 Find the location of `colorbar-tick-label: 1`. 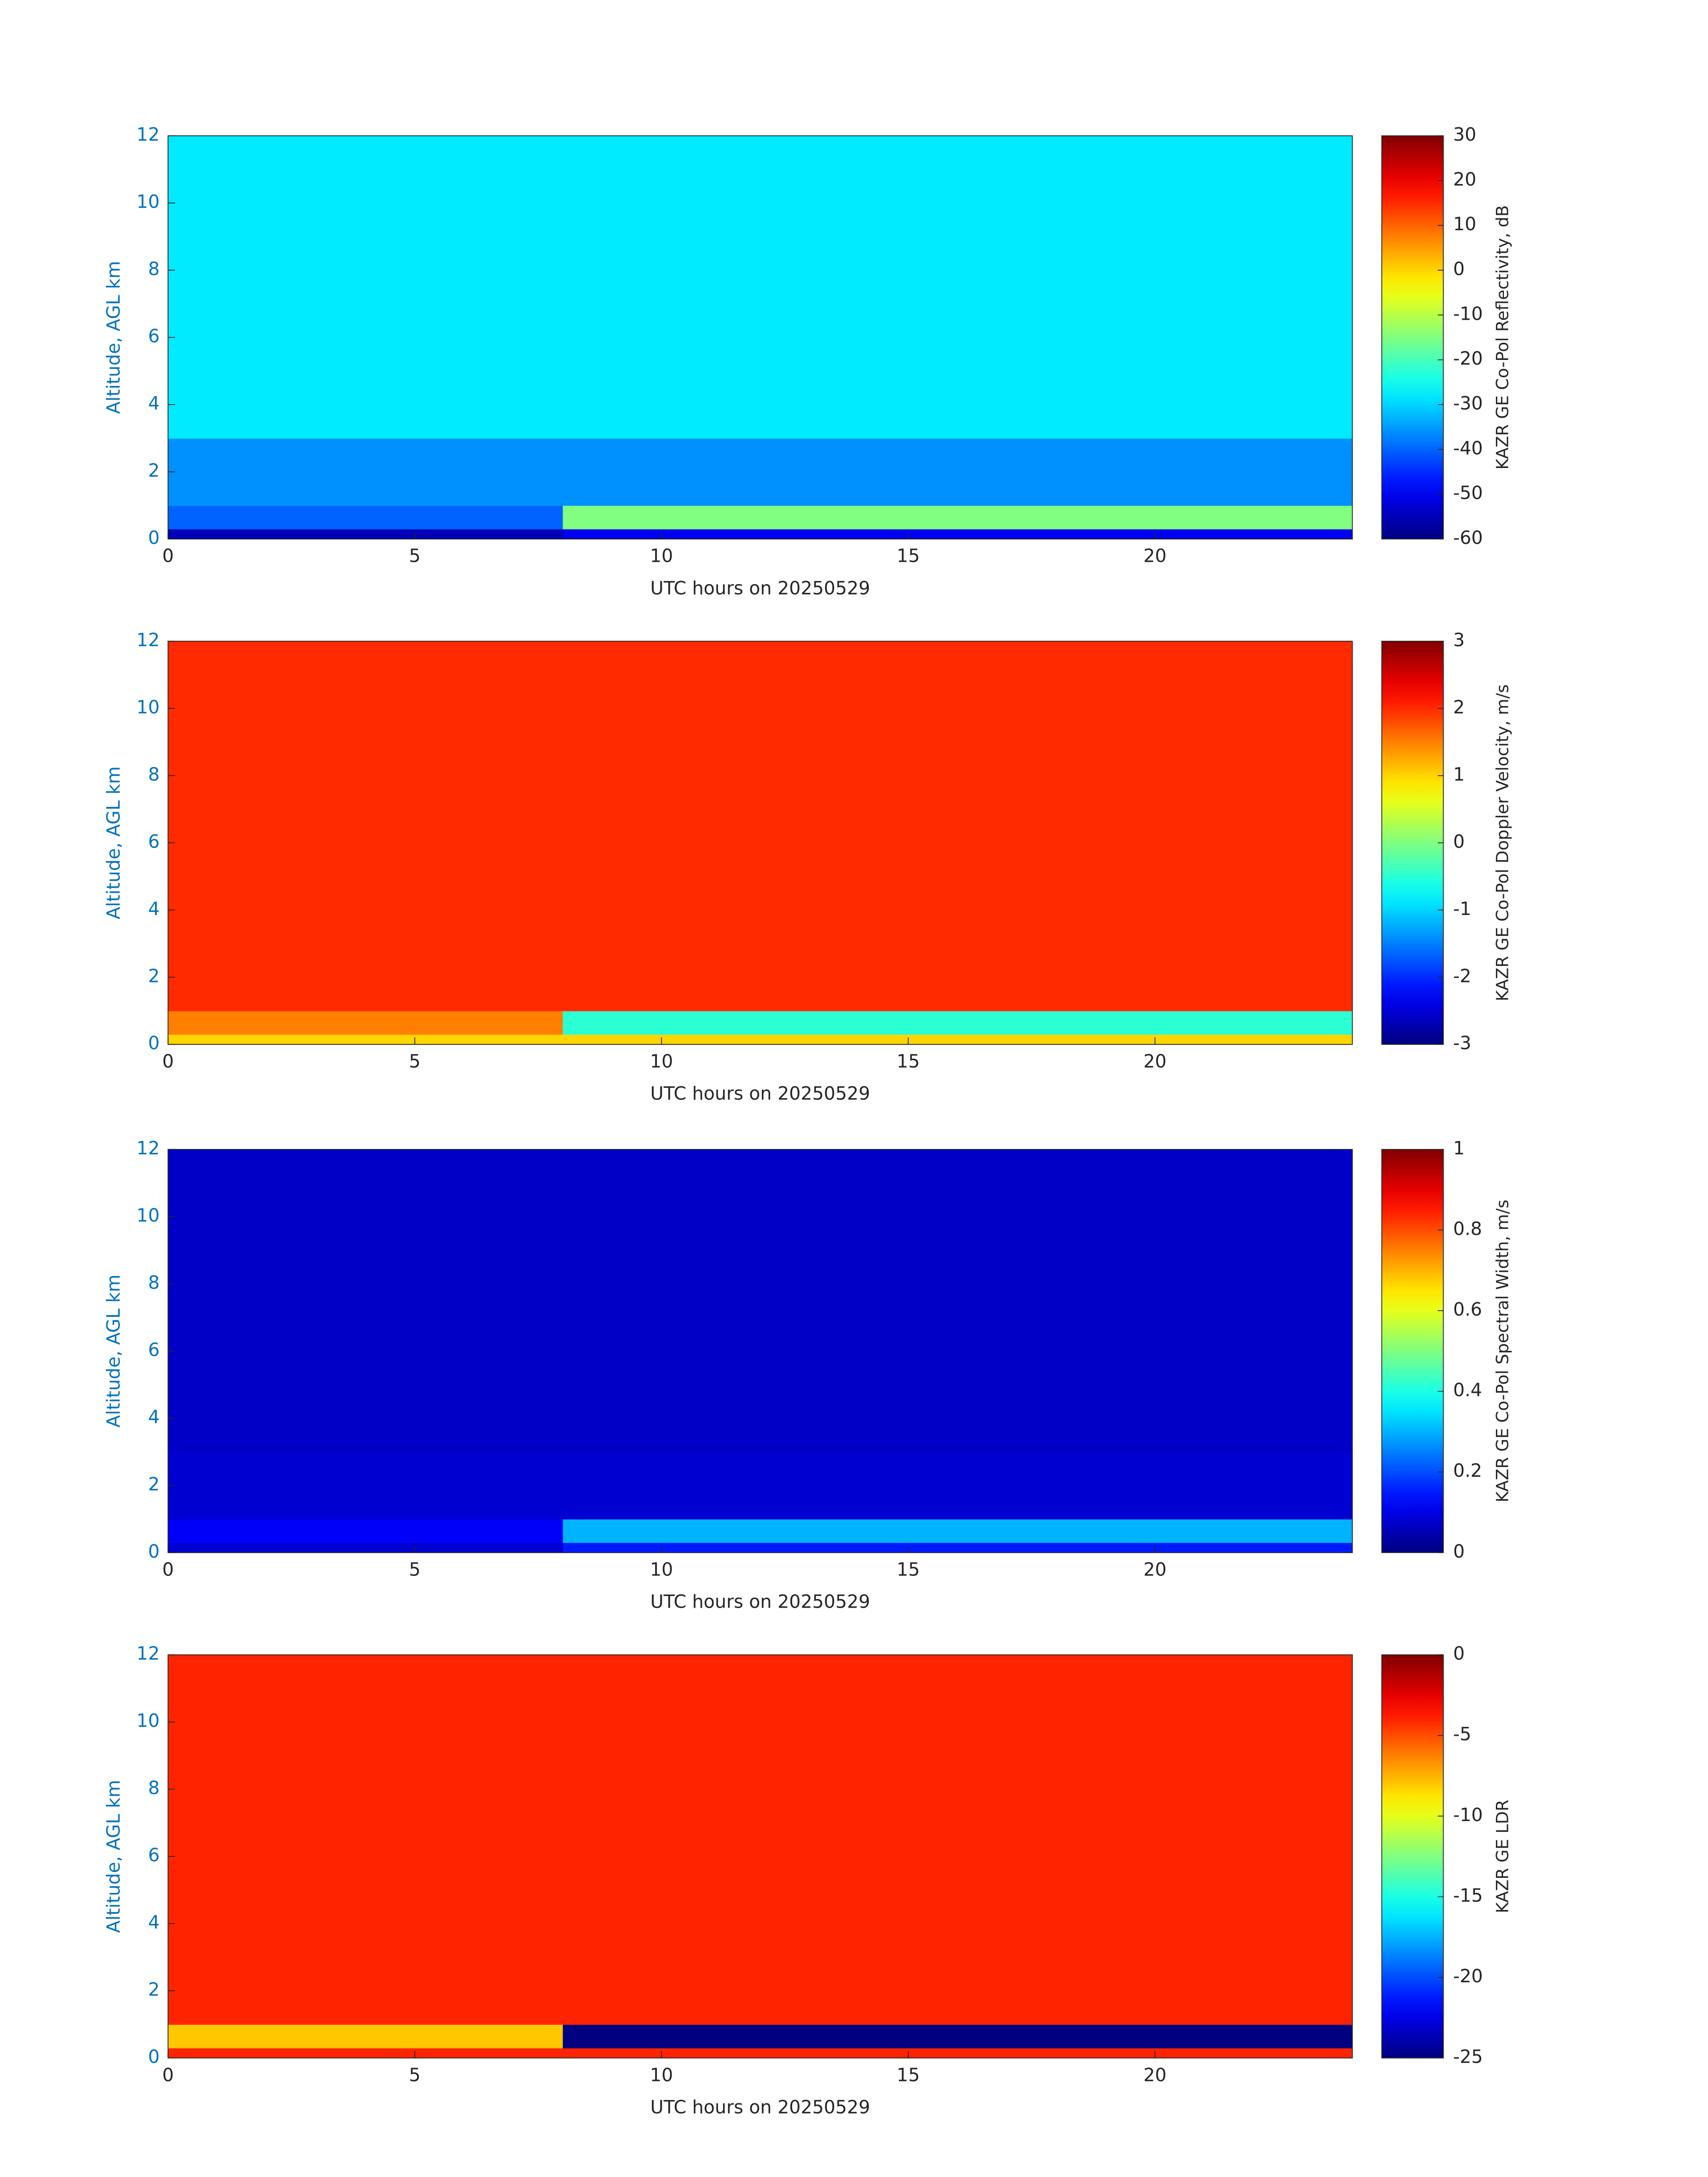

colorbar-tick-label: 1 is located at coordinates (1459, 1148).